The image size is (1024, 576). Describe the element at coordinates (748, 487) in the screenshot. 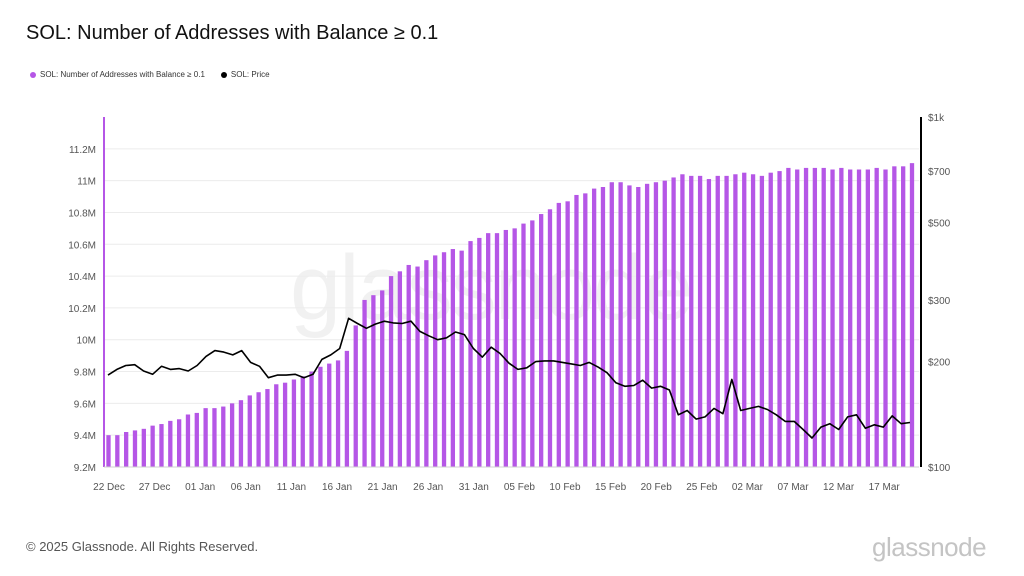

I see `x-tick-label: 02 Mar` at that location.